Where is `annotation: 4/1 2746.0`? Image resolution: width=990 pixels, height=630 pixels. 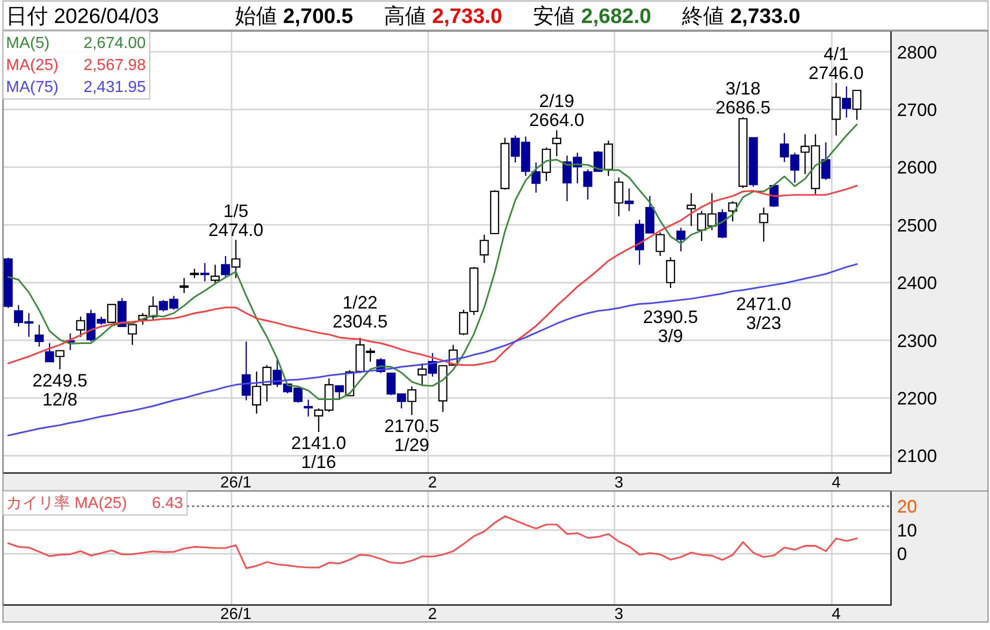
annotation: 4/1 2746.0 is located at coordinates (836, 63).